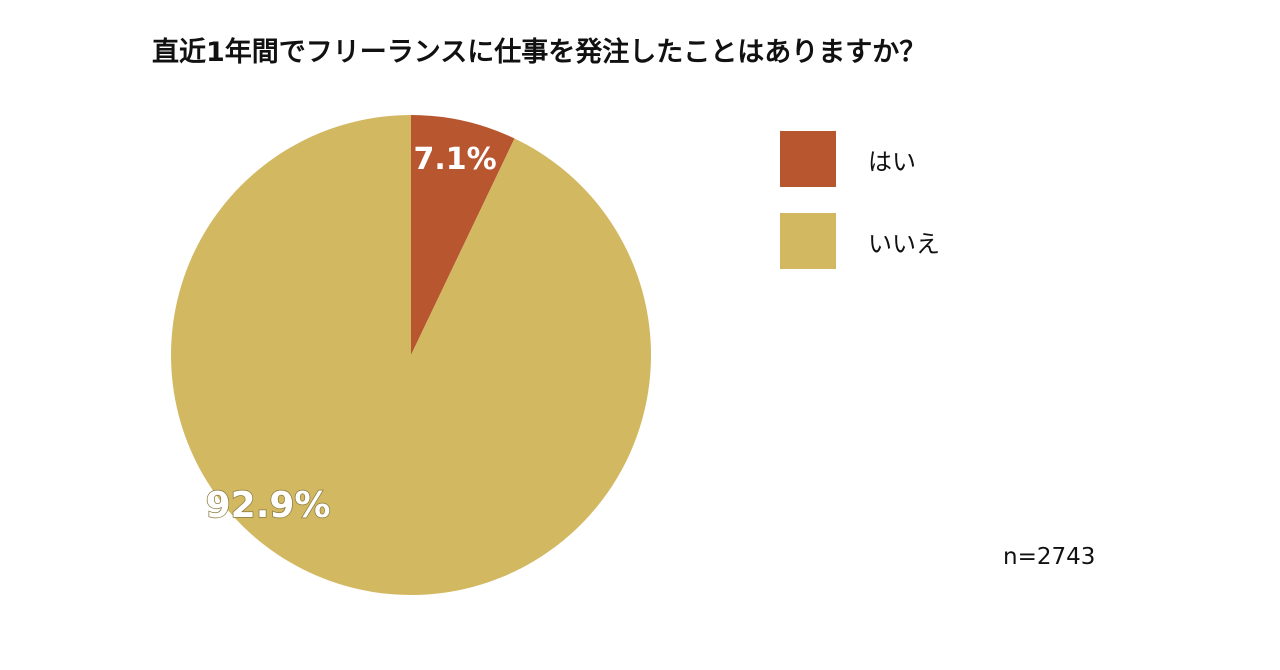 This screenshot has height=670, width=1280. I want to click on pie-slice-yes, so click(463, 235).